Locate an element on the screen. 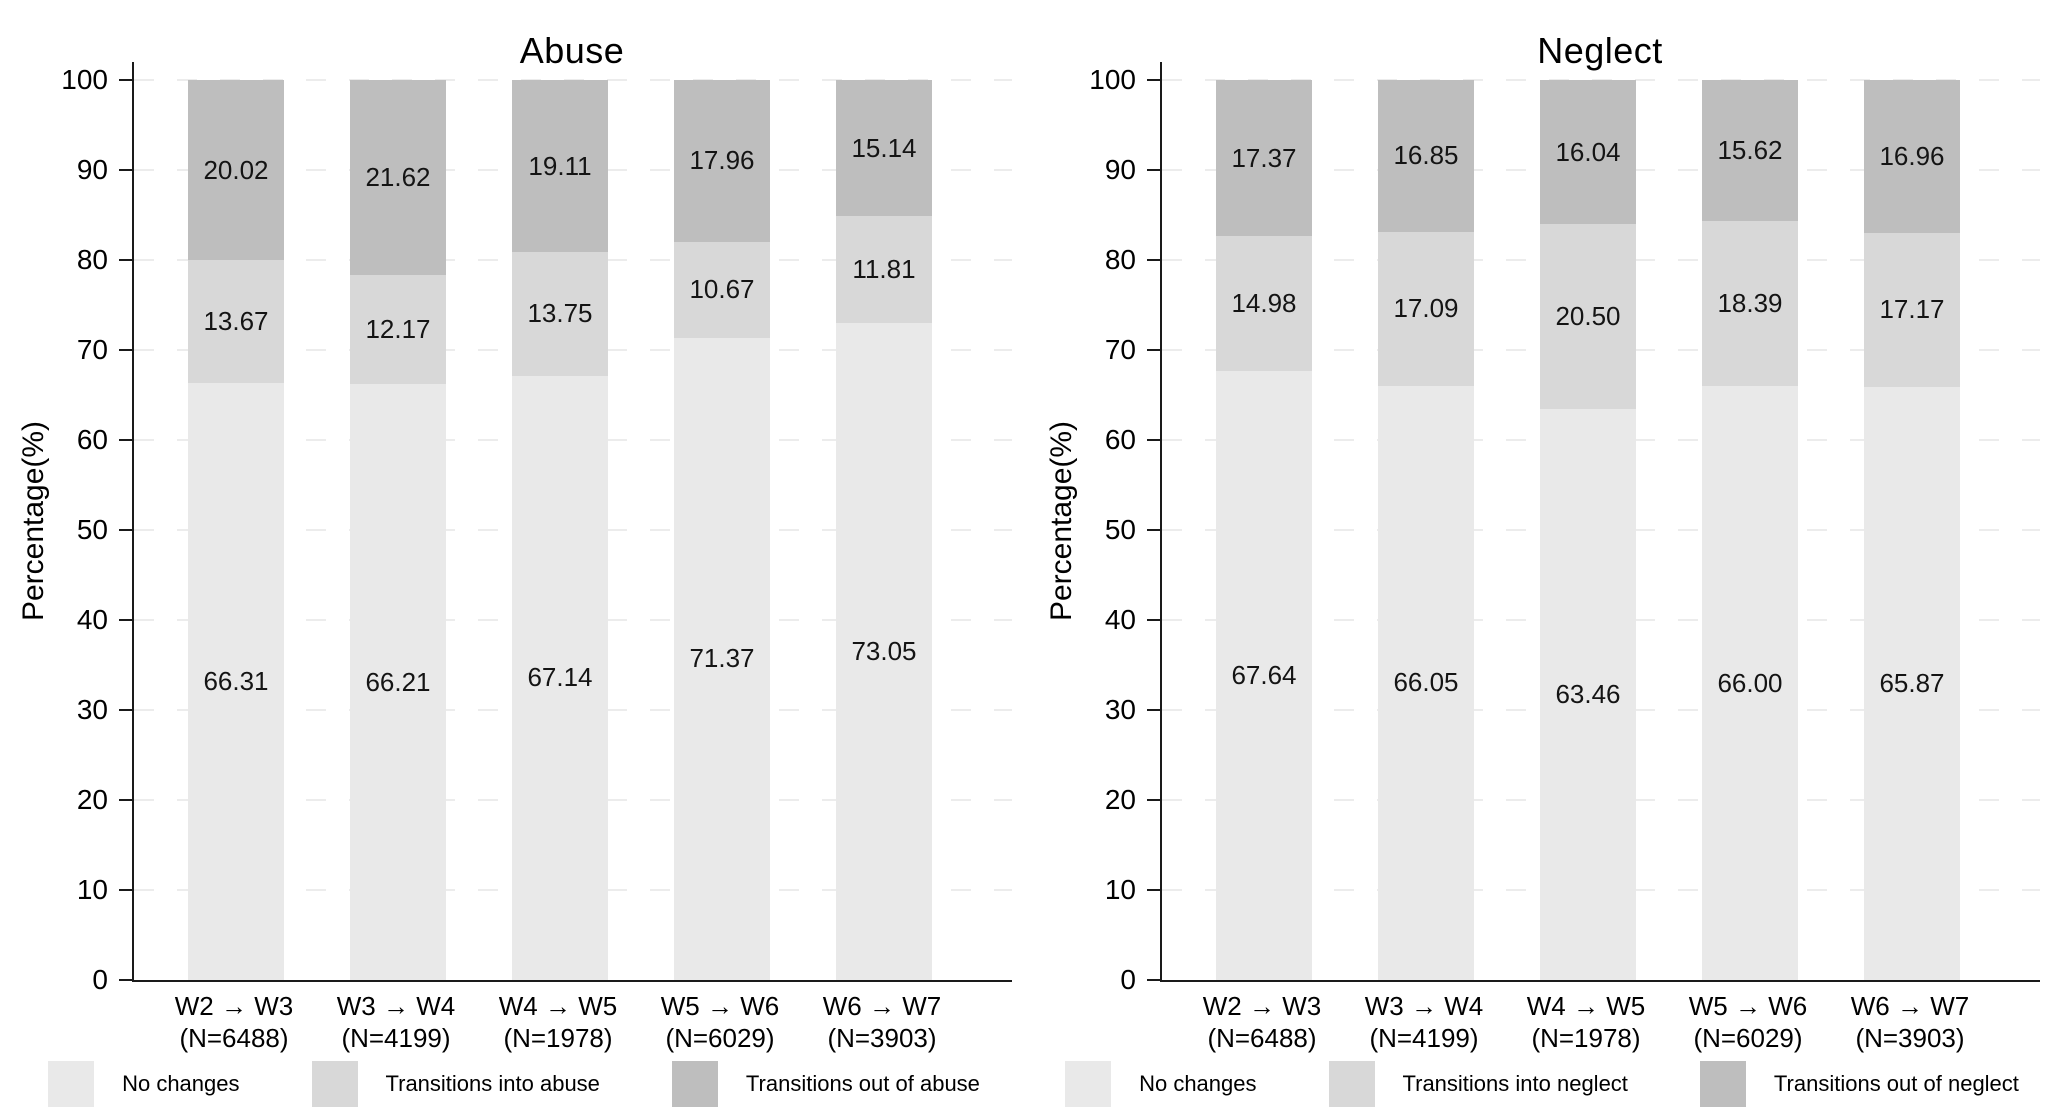 This screenshot has width=2056, height=1120. bar-segment: 71.37 is located at coordinates (722, 658).